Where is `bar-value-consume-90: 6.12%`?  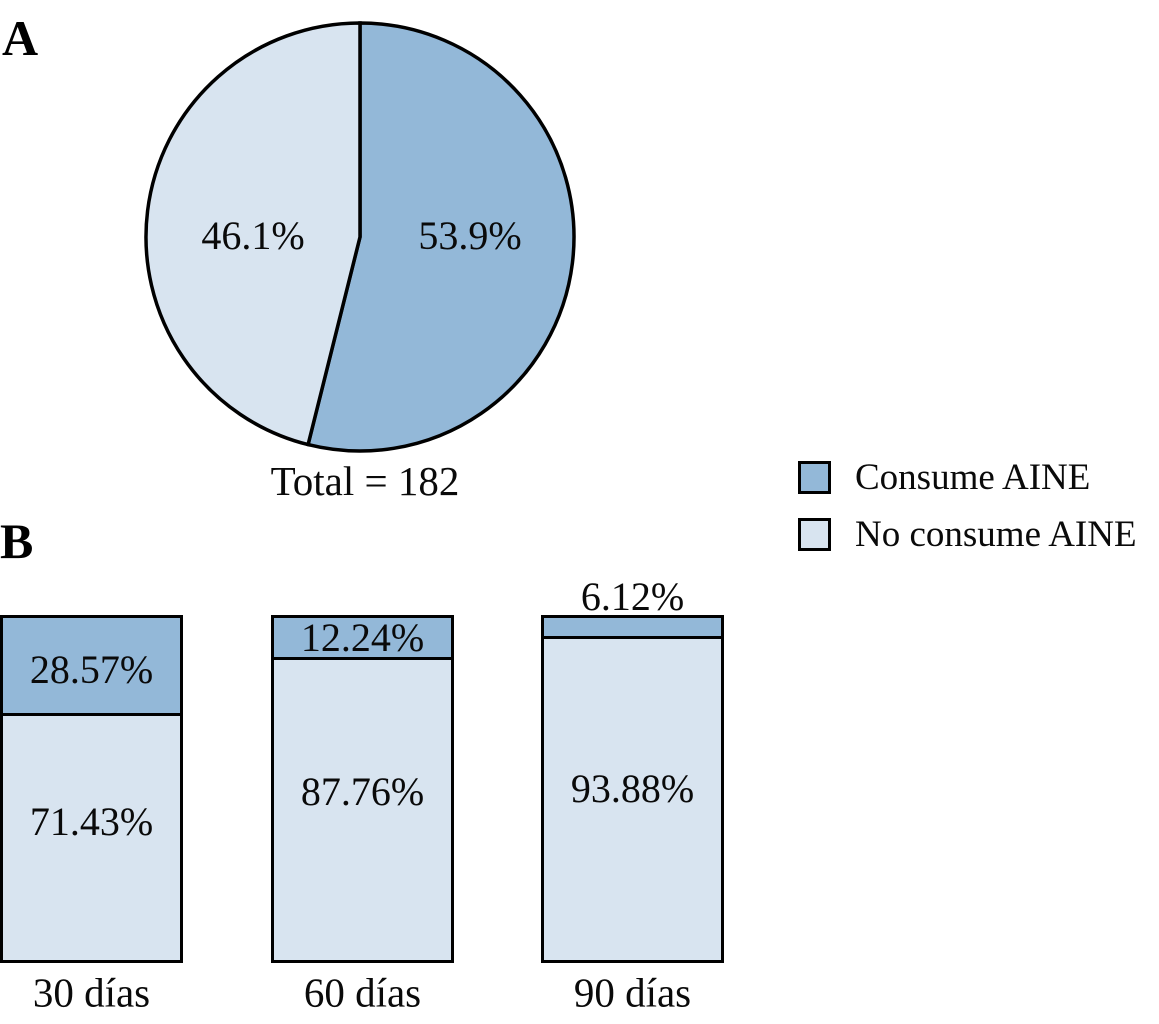 bar-value-consume-90: 6.12% is located at coordinates (632, 596).